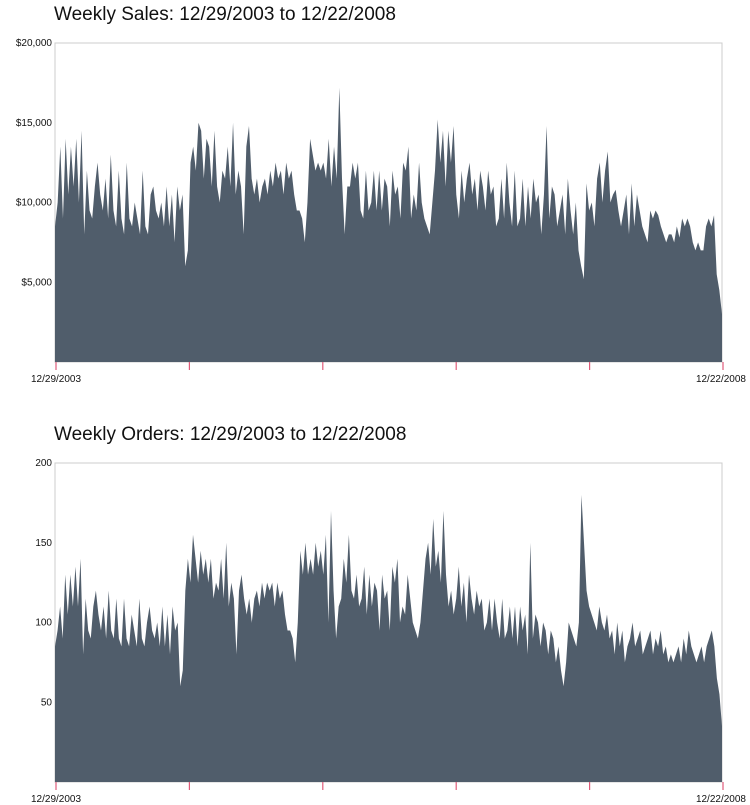 This screenshot has width=750, height=805. Describe the element at coordinates (43, 543) in the screenshot. I see `y-tick-label: 150` at that location.